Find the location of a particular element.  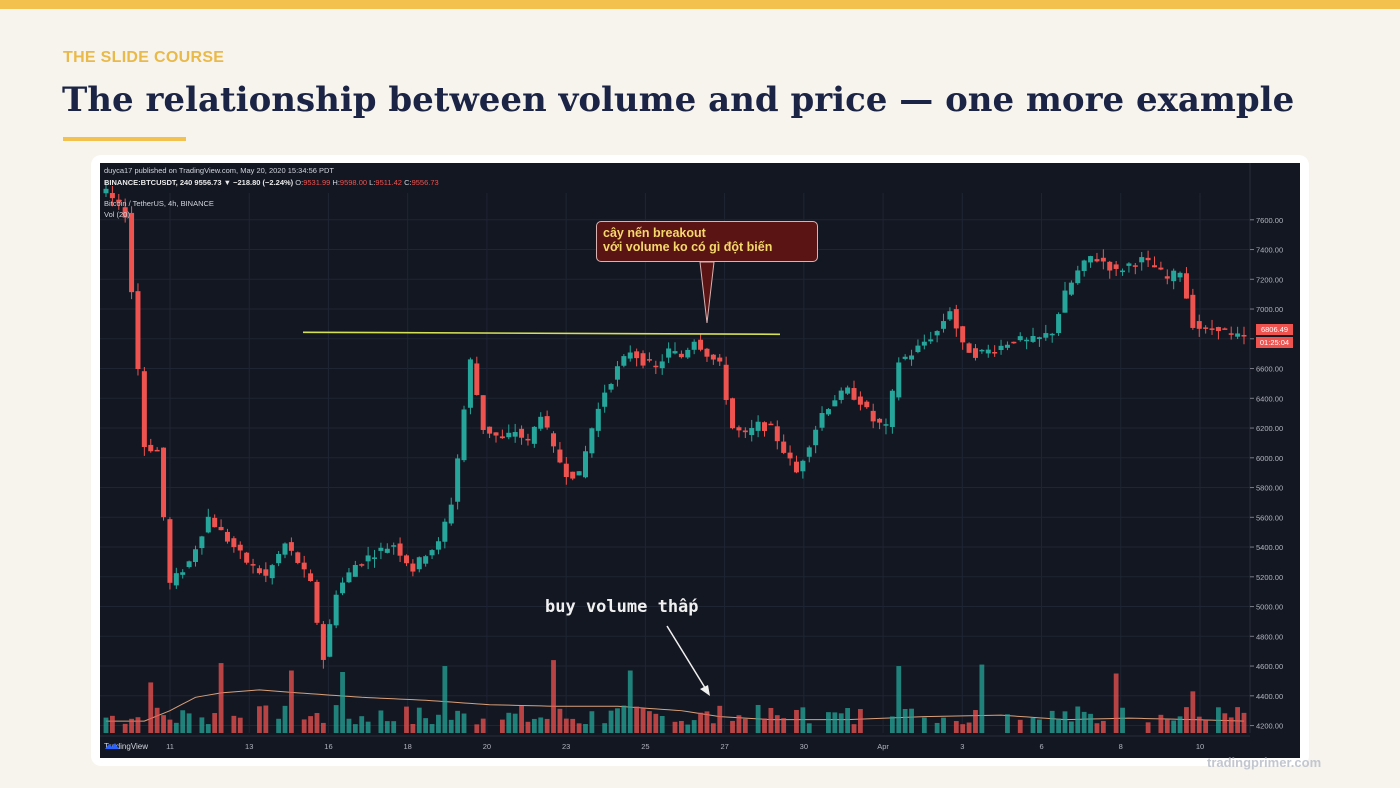

tradingview-logo: TradingView is located at coordinates (126, 746).